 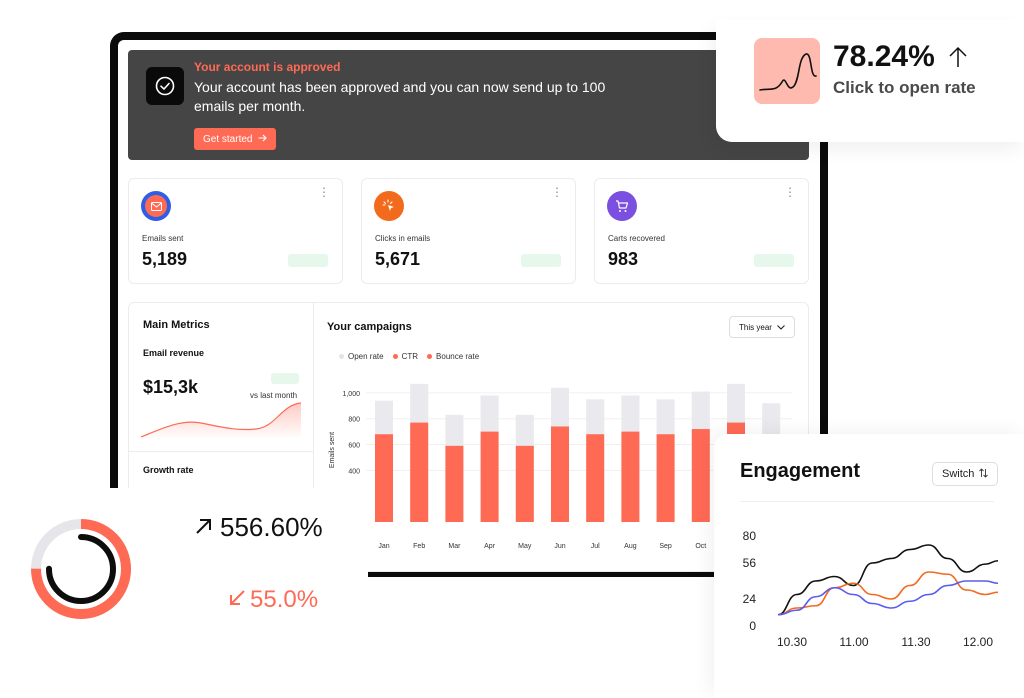 I want to click on sort-arrows-icon, so click(x=984, y=474).